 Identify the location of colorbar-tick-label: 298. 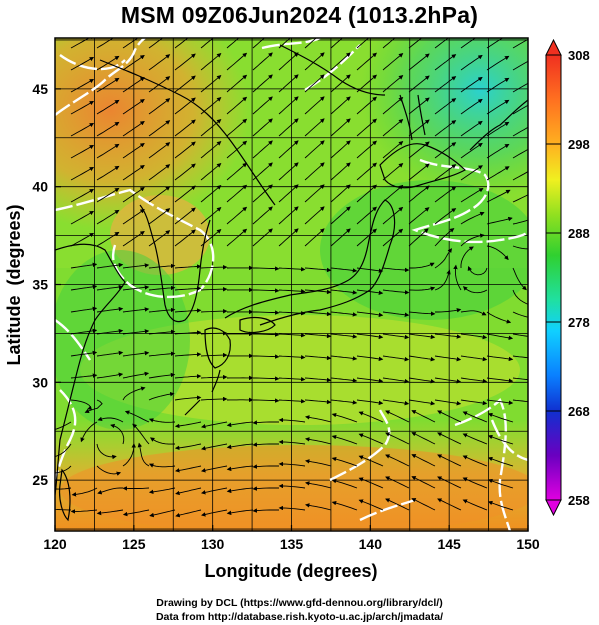
(579, 144).